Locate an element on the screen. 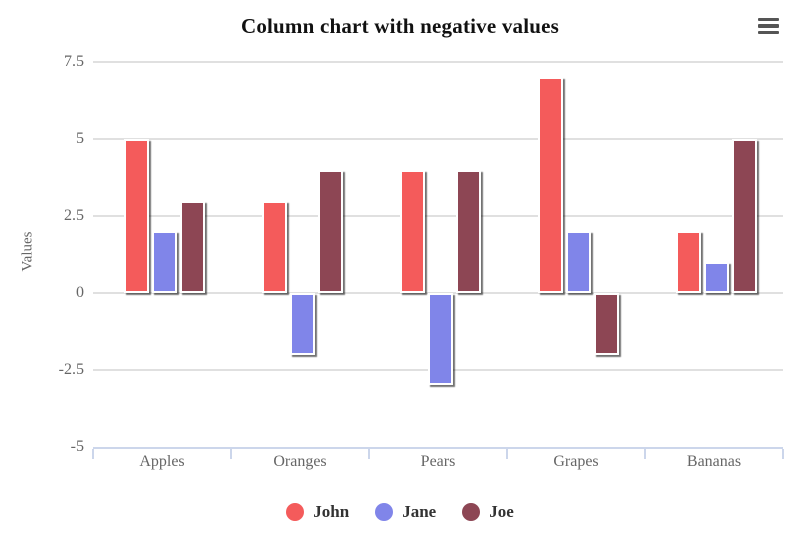 The height and width of the screenshot is (549, 800). legend-item-jane: Jane is located at coordinates (405, 512).